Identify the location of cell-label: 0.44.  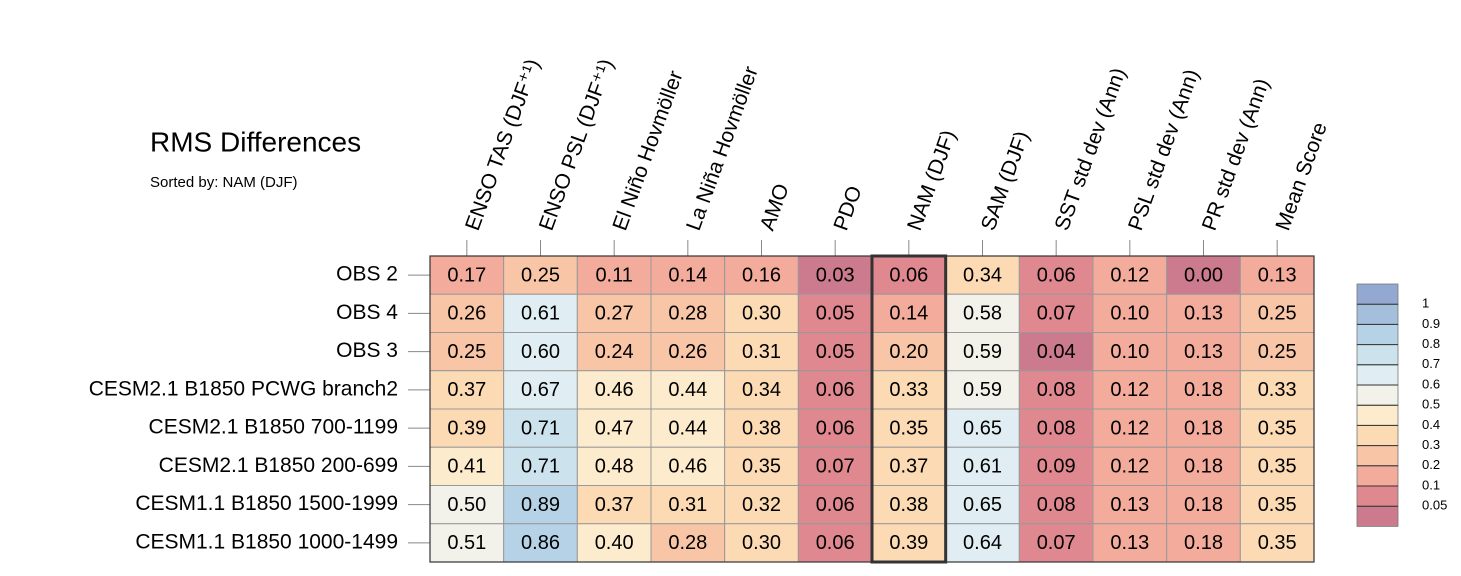
(687, 428).